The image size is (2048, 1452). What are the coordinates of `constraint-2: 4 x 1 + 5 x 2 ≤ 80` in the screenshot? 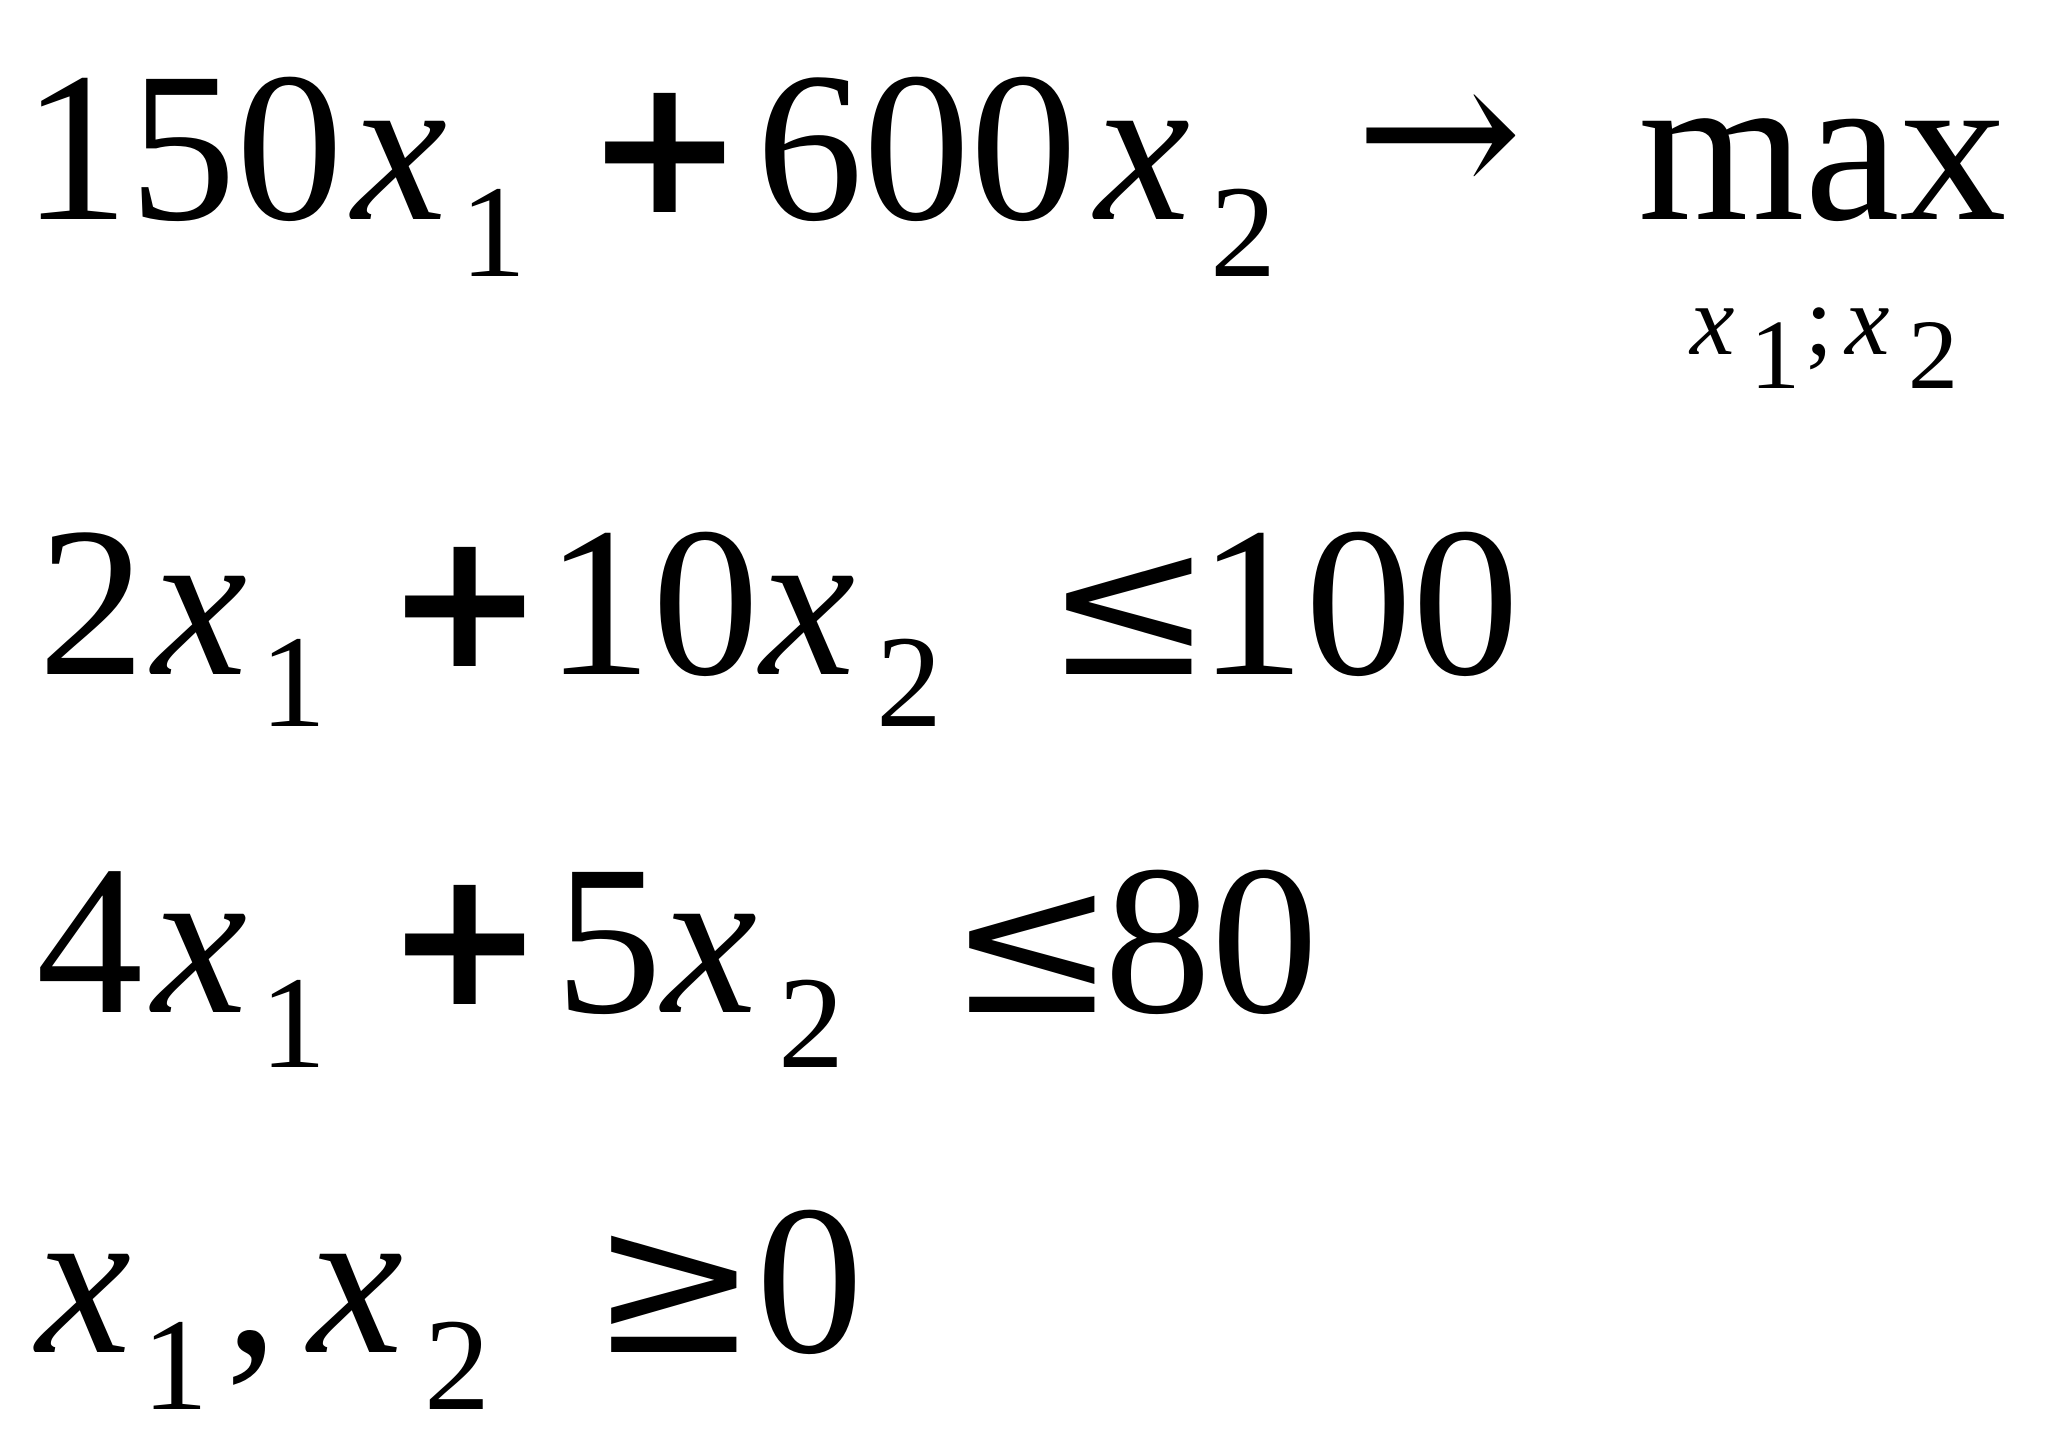 It's located at (677, 959).